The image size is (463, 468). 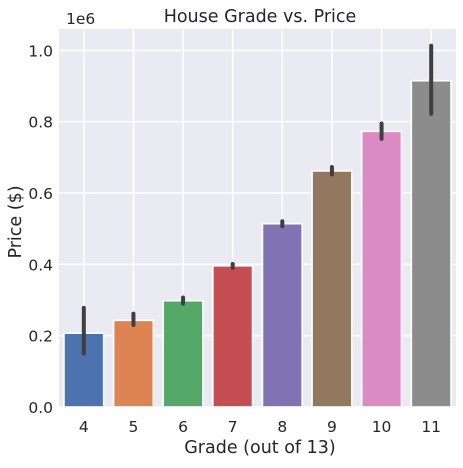 What do you see at coordinates (282, 427) in the screenshot?
I see `x-tick-label: 8` at bounding box center [282, 427].